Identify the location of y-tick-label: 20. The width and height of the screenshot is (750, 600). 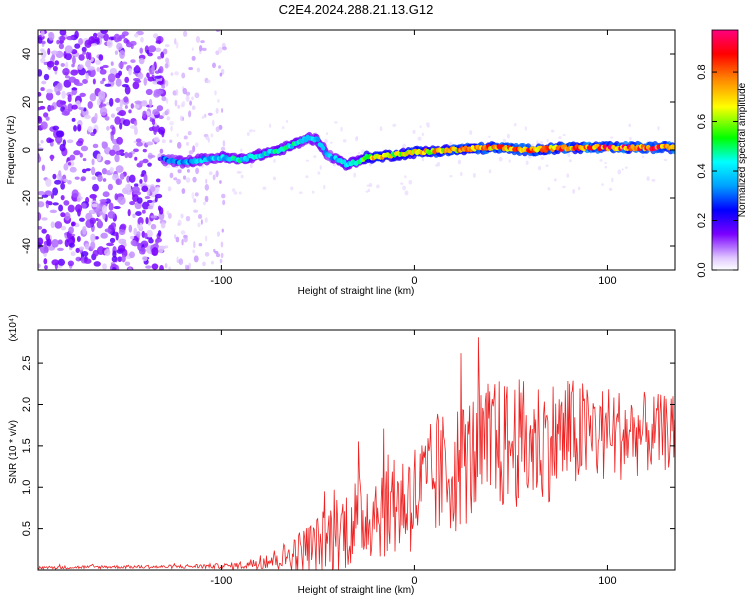
(27, 102).